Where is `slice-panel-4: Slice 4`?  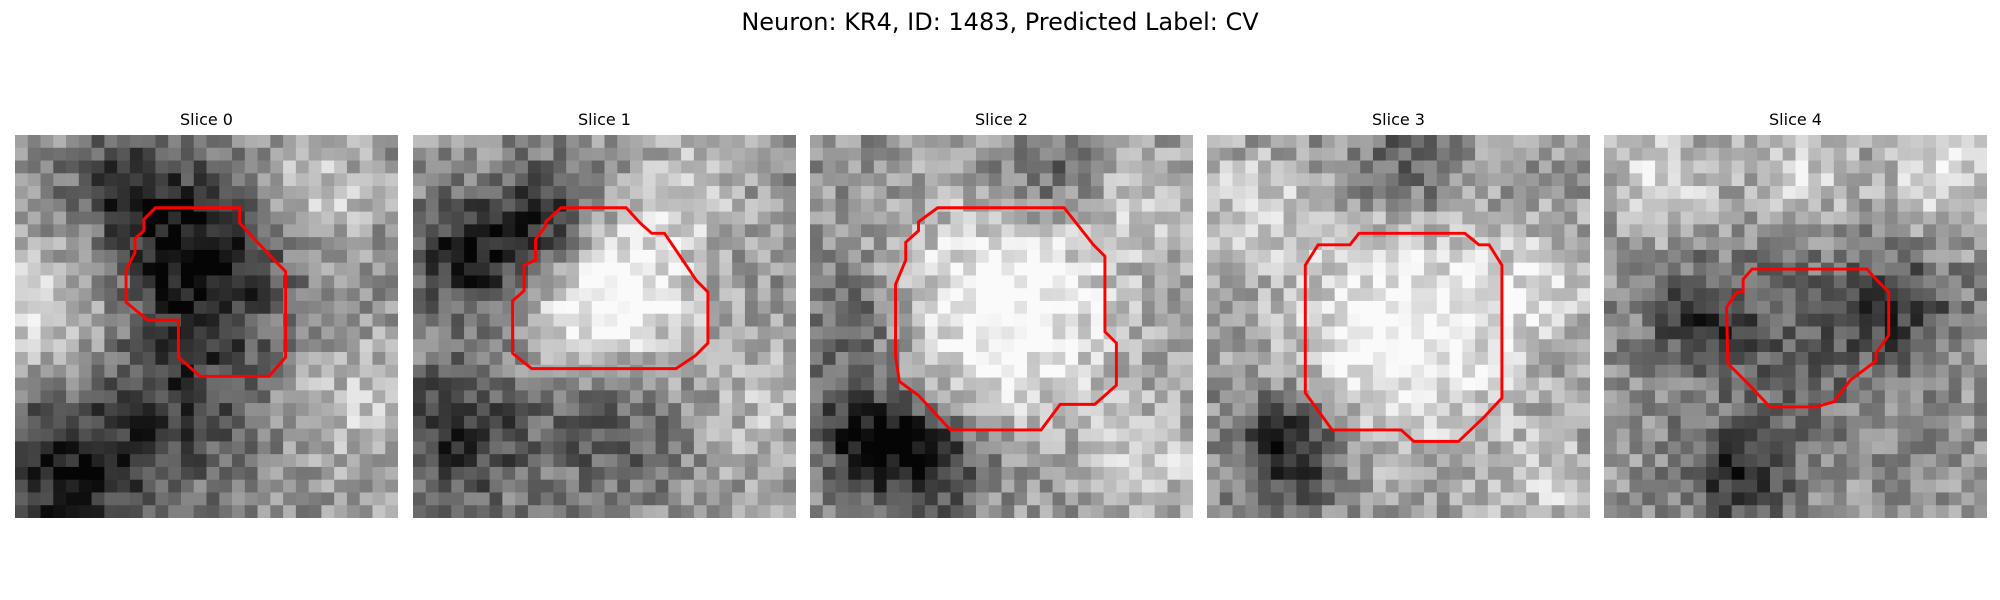
slice-panel-4: Slice 4 is located at coordinates (1795, 314).